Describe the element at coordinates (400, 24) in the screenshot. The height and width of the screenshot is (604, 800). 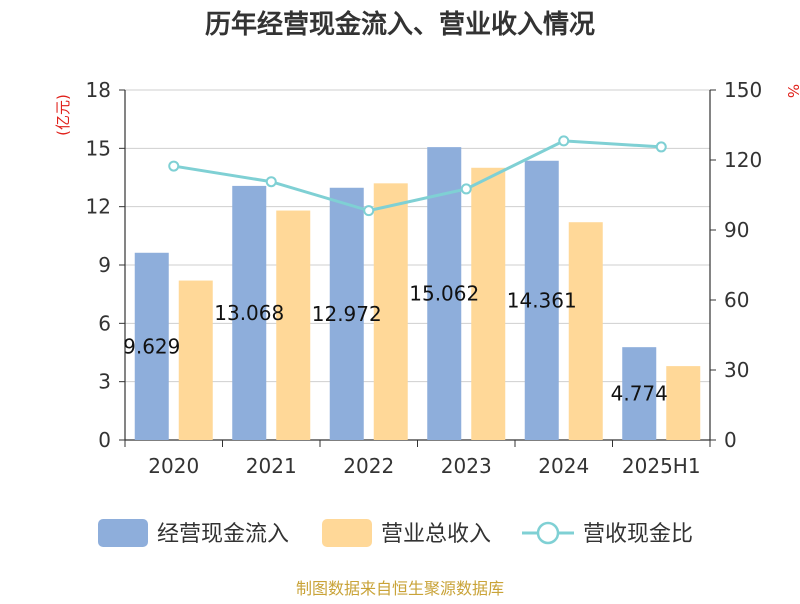
I see `chart-title: 历年经营现金流入、营业收入情况` at that location.